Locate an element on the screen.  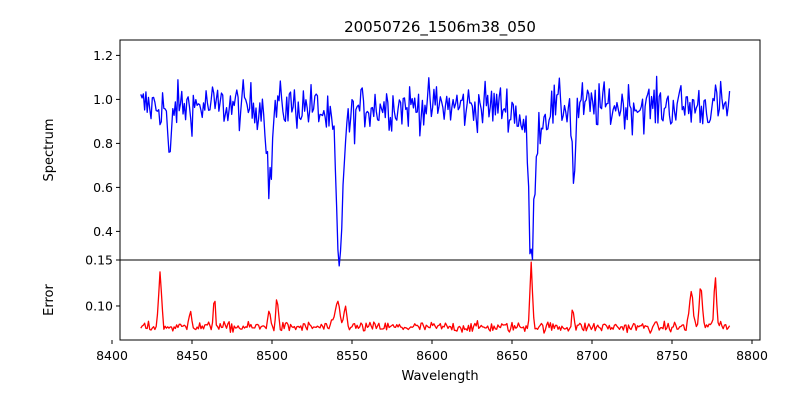
spectrum-ytick-label: 1.0 is located at coordinates (103, 99).